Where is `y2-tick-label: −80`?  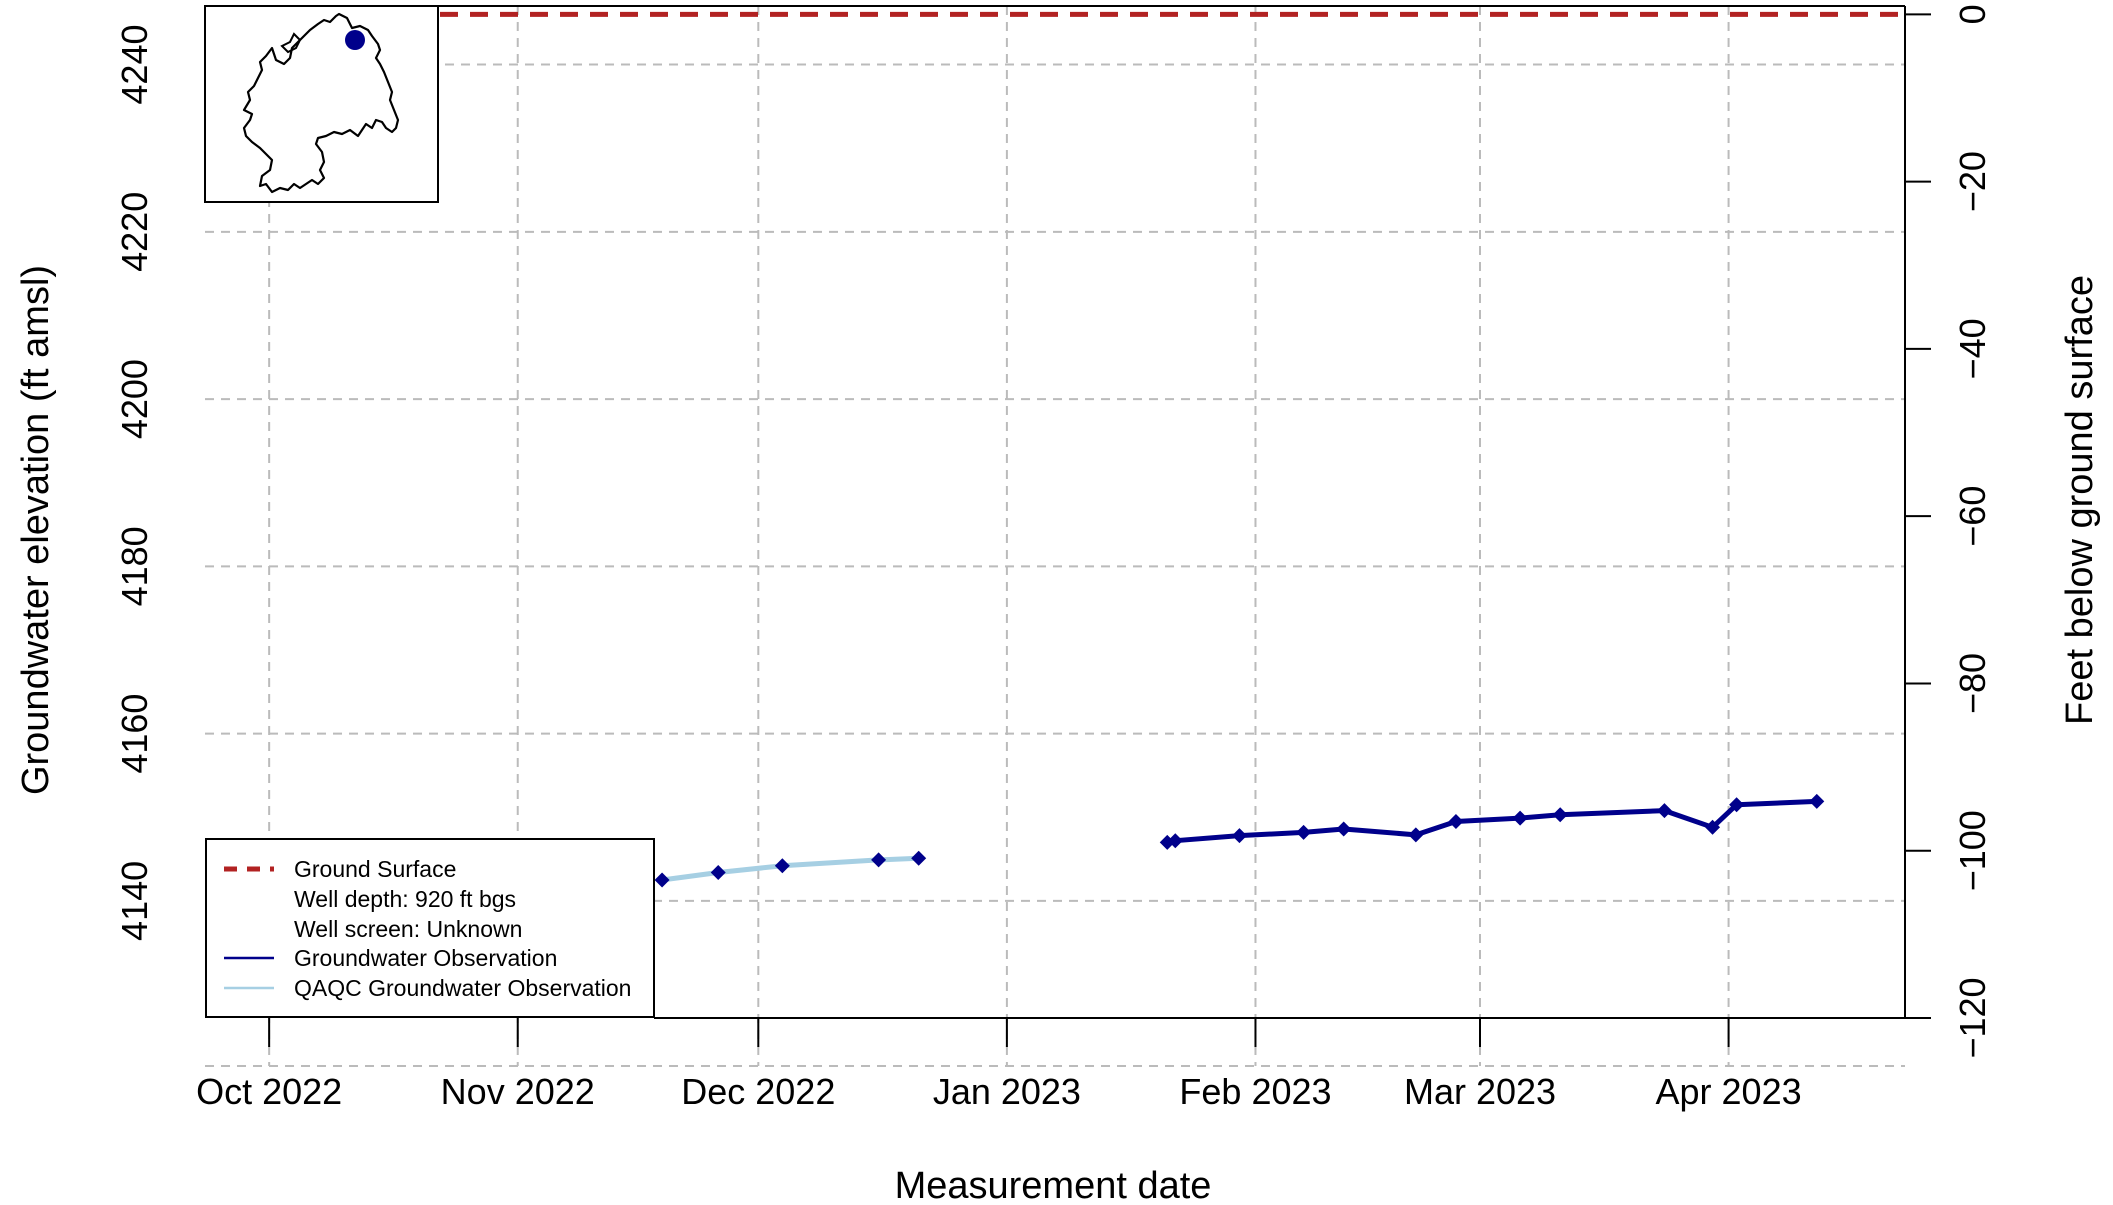 y2-tick-label: −80 is located at coordinates (1972, 683).